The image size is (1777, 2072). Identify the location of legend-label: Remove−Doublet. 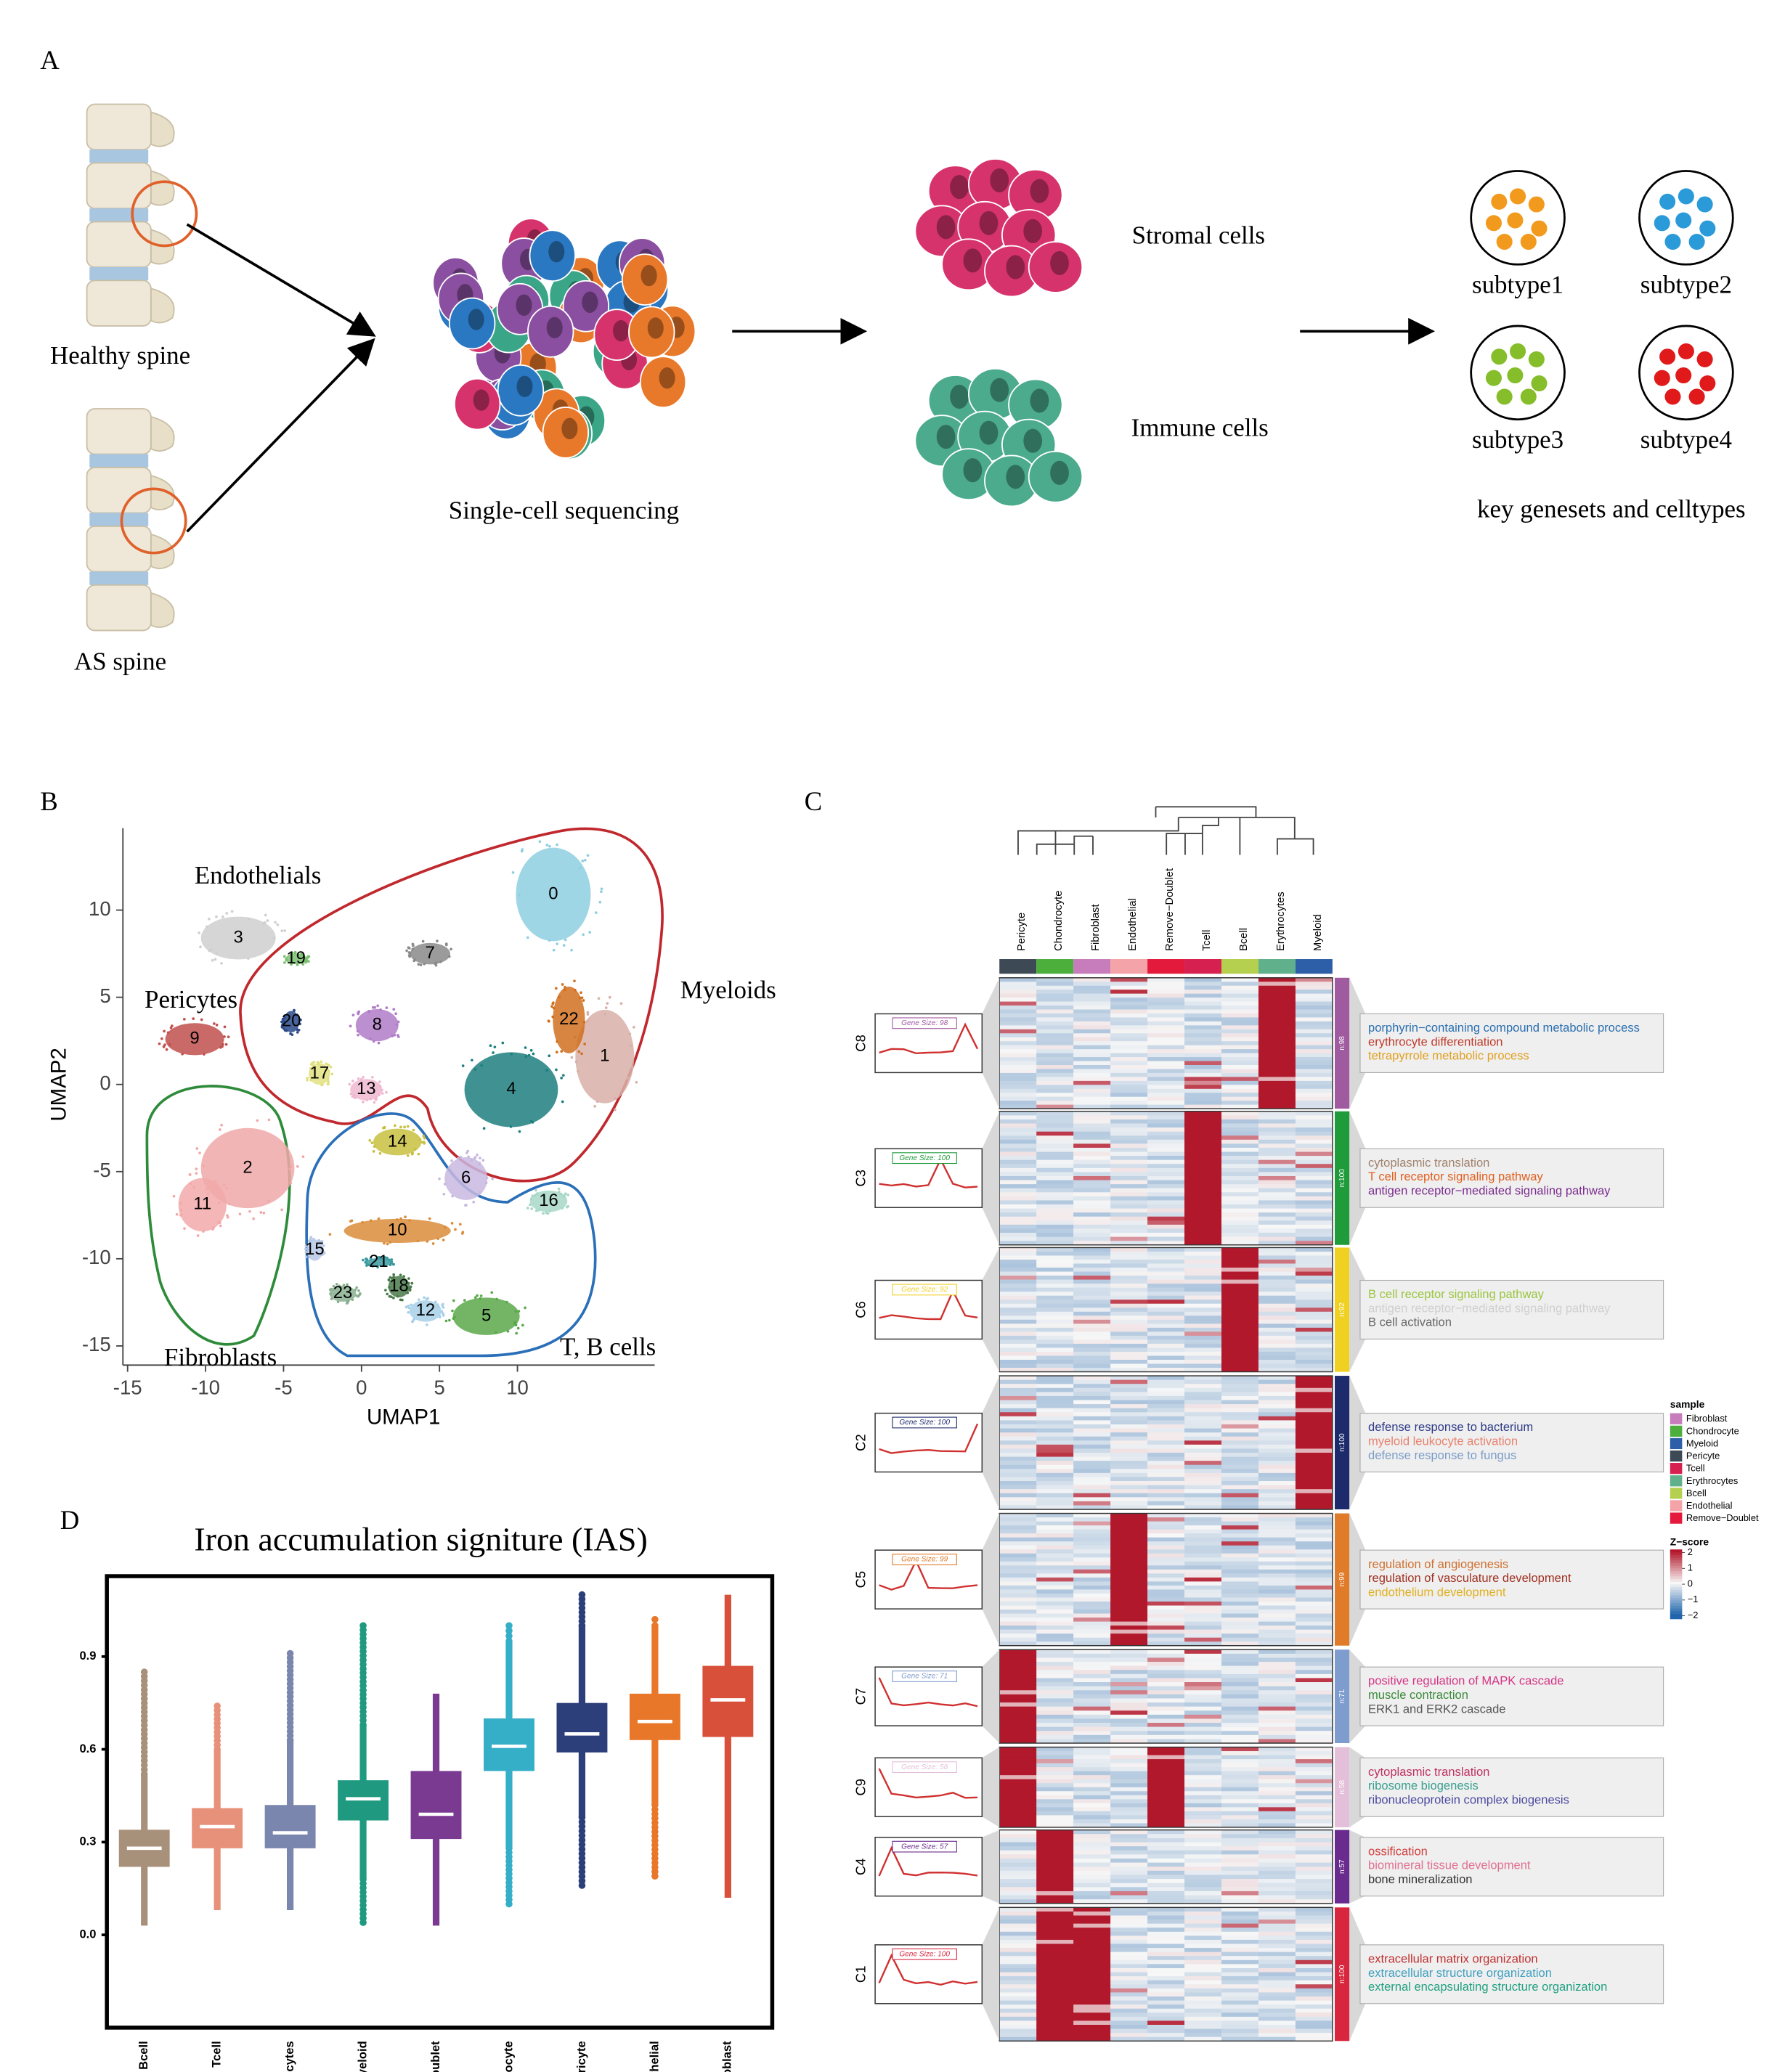
(1722, 1517).